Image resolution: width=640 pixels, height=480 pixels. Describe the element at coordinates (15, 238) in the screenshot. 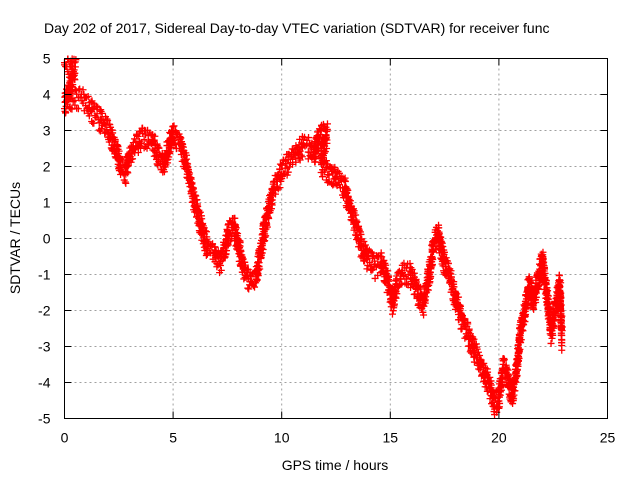

I see `y-axis-label: SDTVAR / TECUs` at that location.